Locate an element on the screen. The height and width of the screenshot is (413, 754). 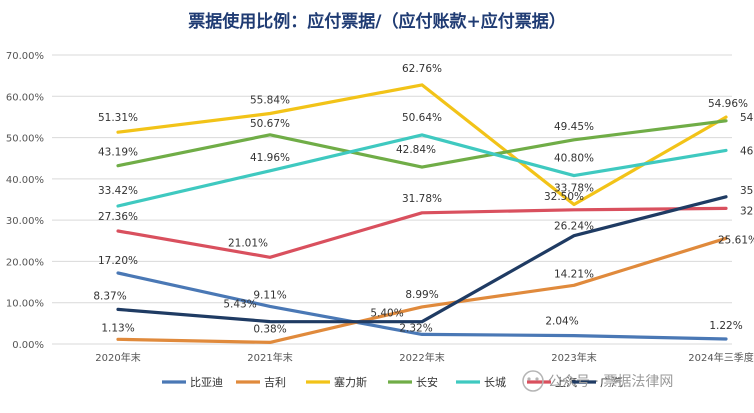
data-label: 14.21% is located at coordinates (574, 274).